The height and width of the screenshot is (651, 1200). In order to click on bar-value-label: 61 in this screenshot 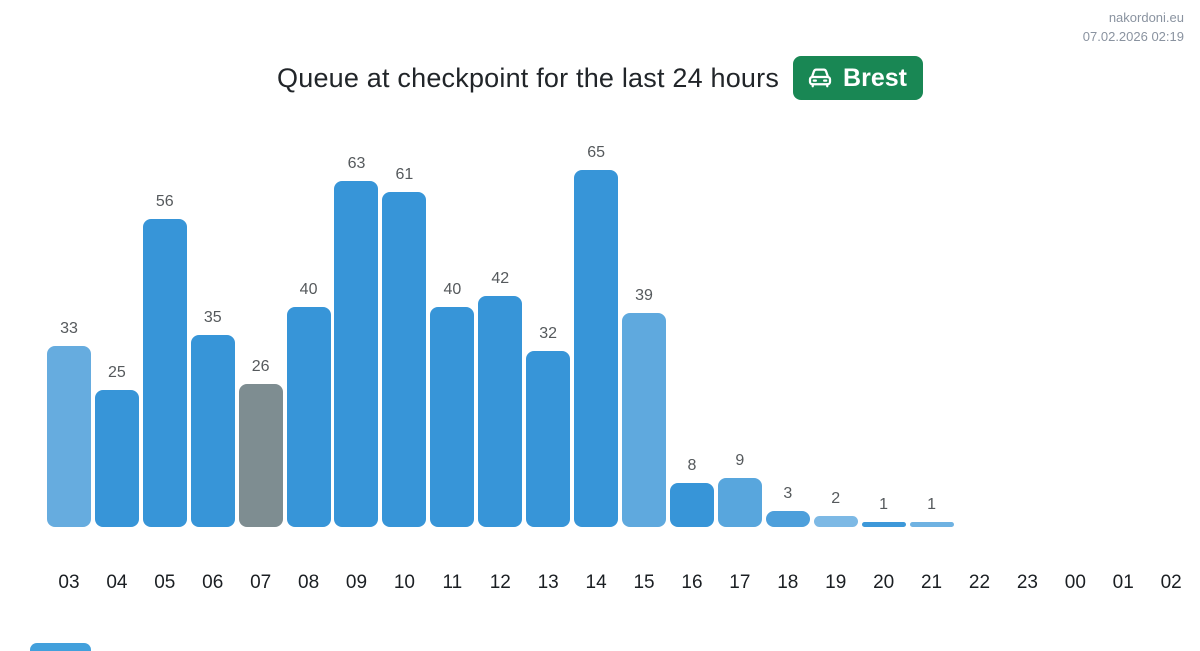, I will do `click(404, 174)`.